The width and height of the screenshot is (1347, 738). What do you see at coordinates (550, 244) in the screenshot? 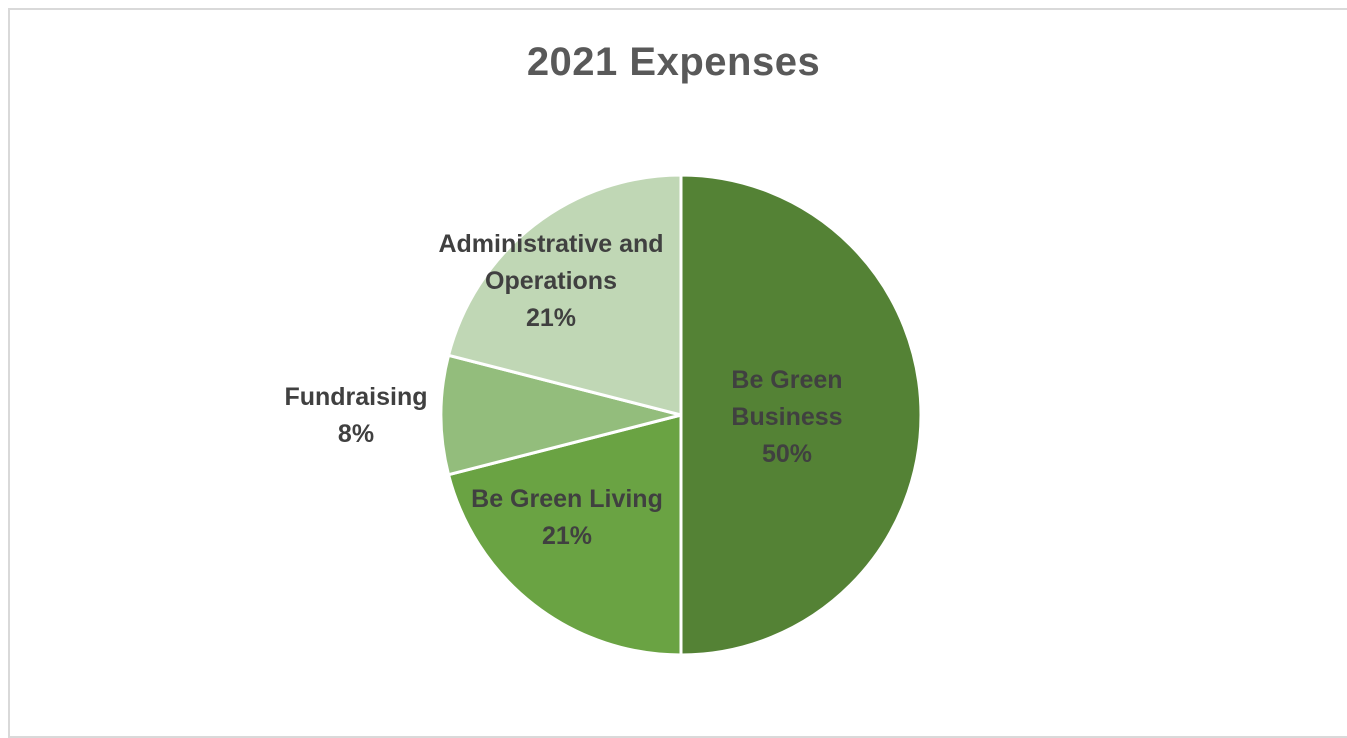
I see `slice-category-label: Administrative and` at bounding box center [550, 244].